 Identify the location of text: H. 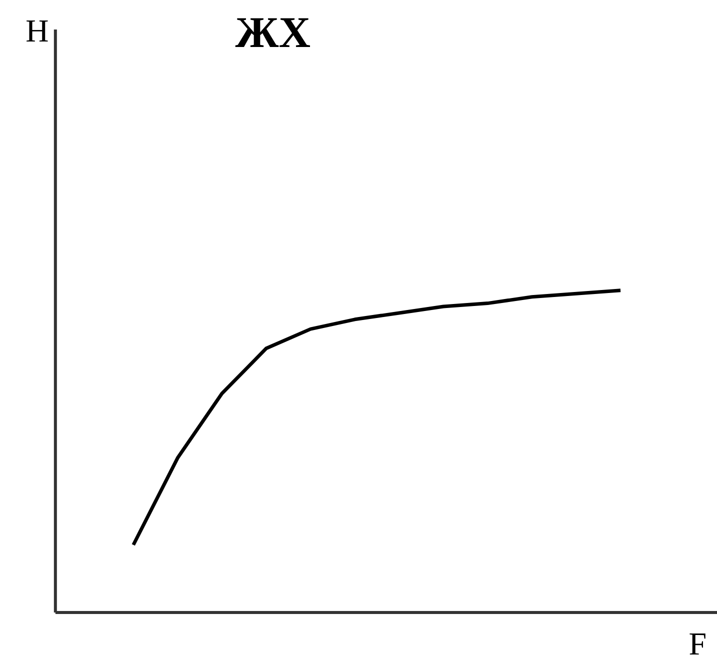
(37, 30).